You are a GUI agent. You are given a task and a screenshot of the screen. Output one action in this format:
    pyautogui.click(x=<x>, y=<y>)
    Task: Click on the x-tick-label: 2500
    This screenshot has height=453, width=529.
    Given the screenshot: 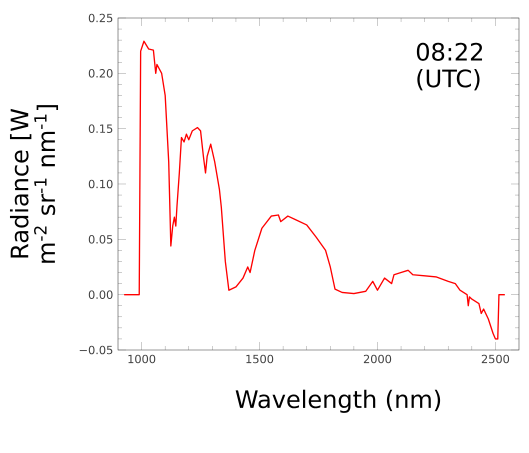 What is the action you would take?
    pyautogui.click(x=496, y=359)
    